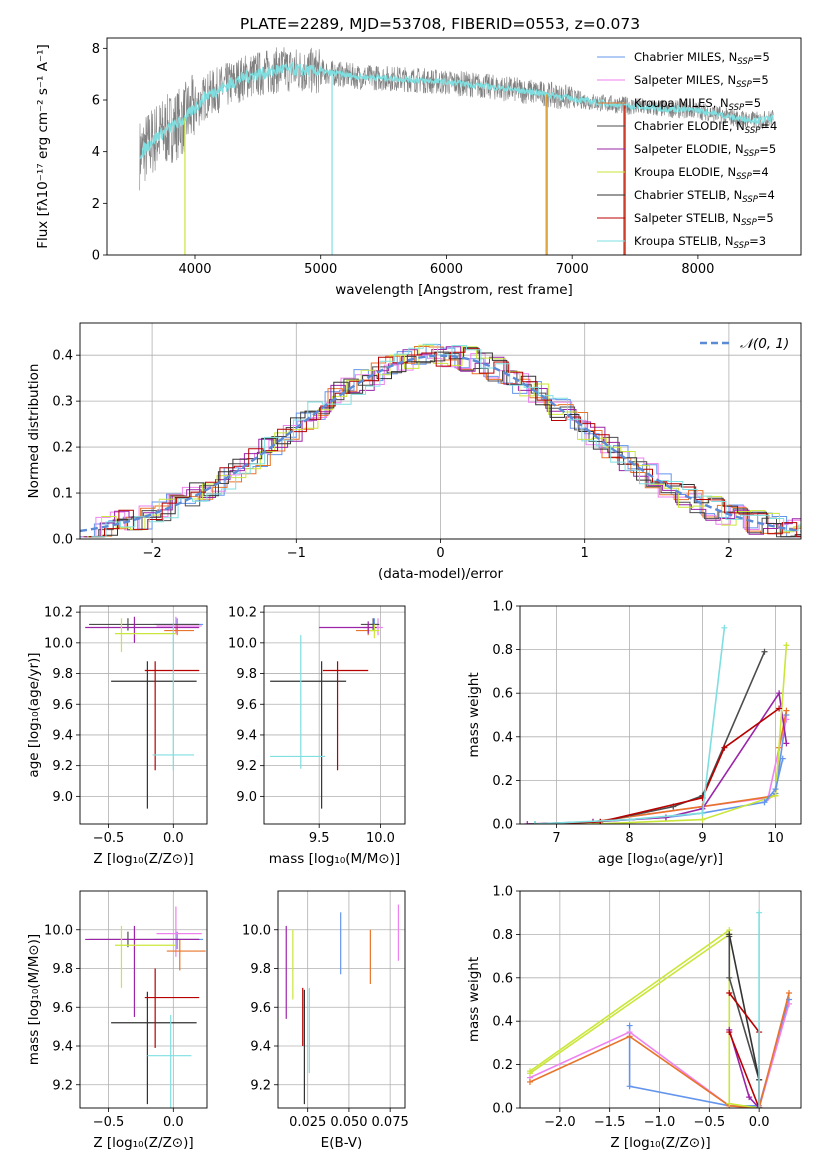 The height and width of the screenshot is (1170, 819). What do you see at coordinates (660, 1122) in the screenshot?
I see `x-tick-label: −1.0` at bounding box center [660, 1122].